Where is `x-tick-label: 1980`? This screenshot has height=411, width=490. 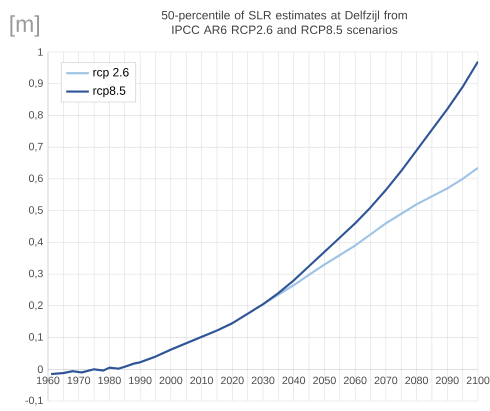
x-tick-label: 1980 is located at coordinates (109, 380).